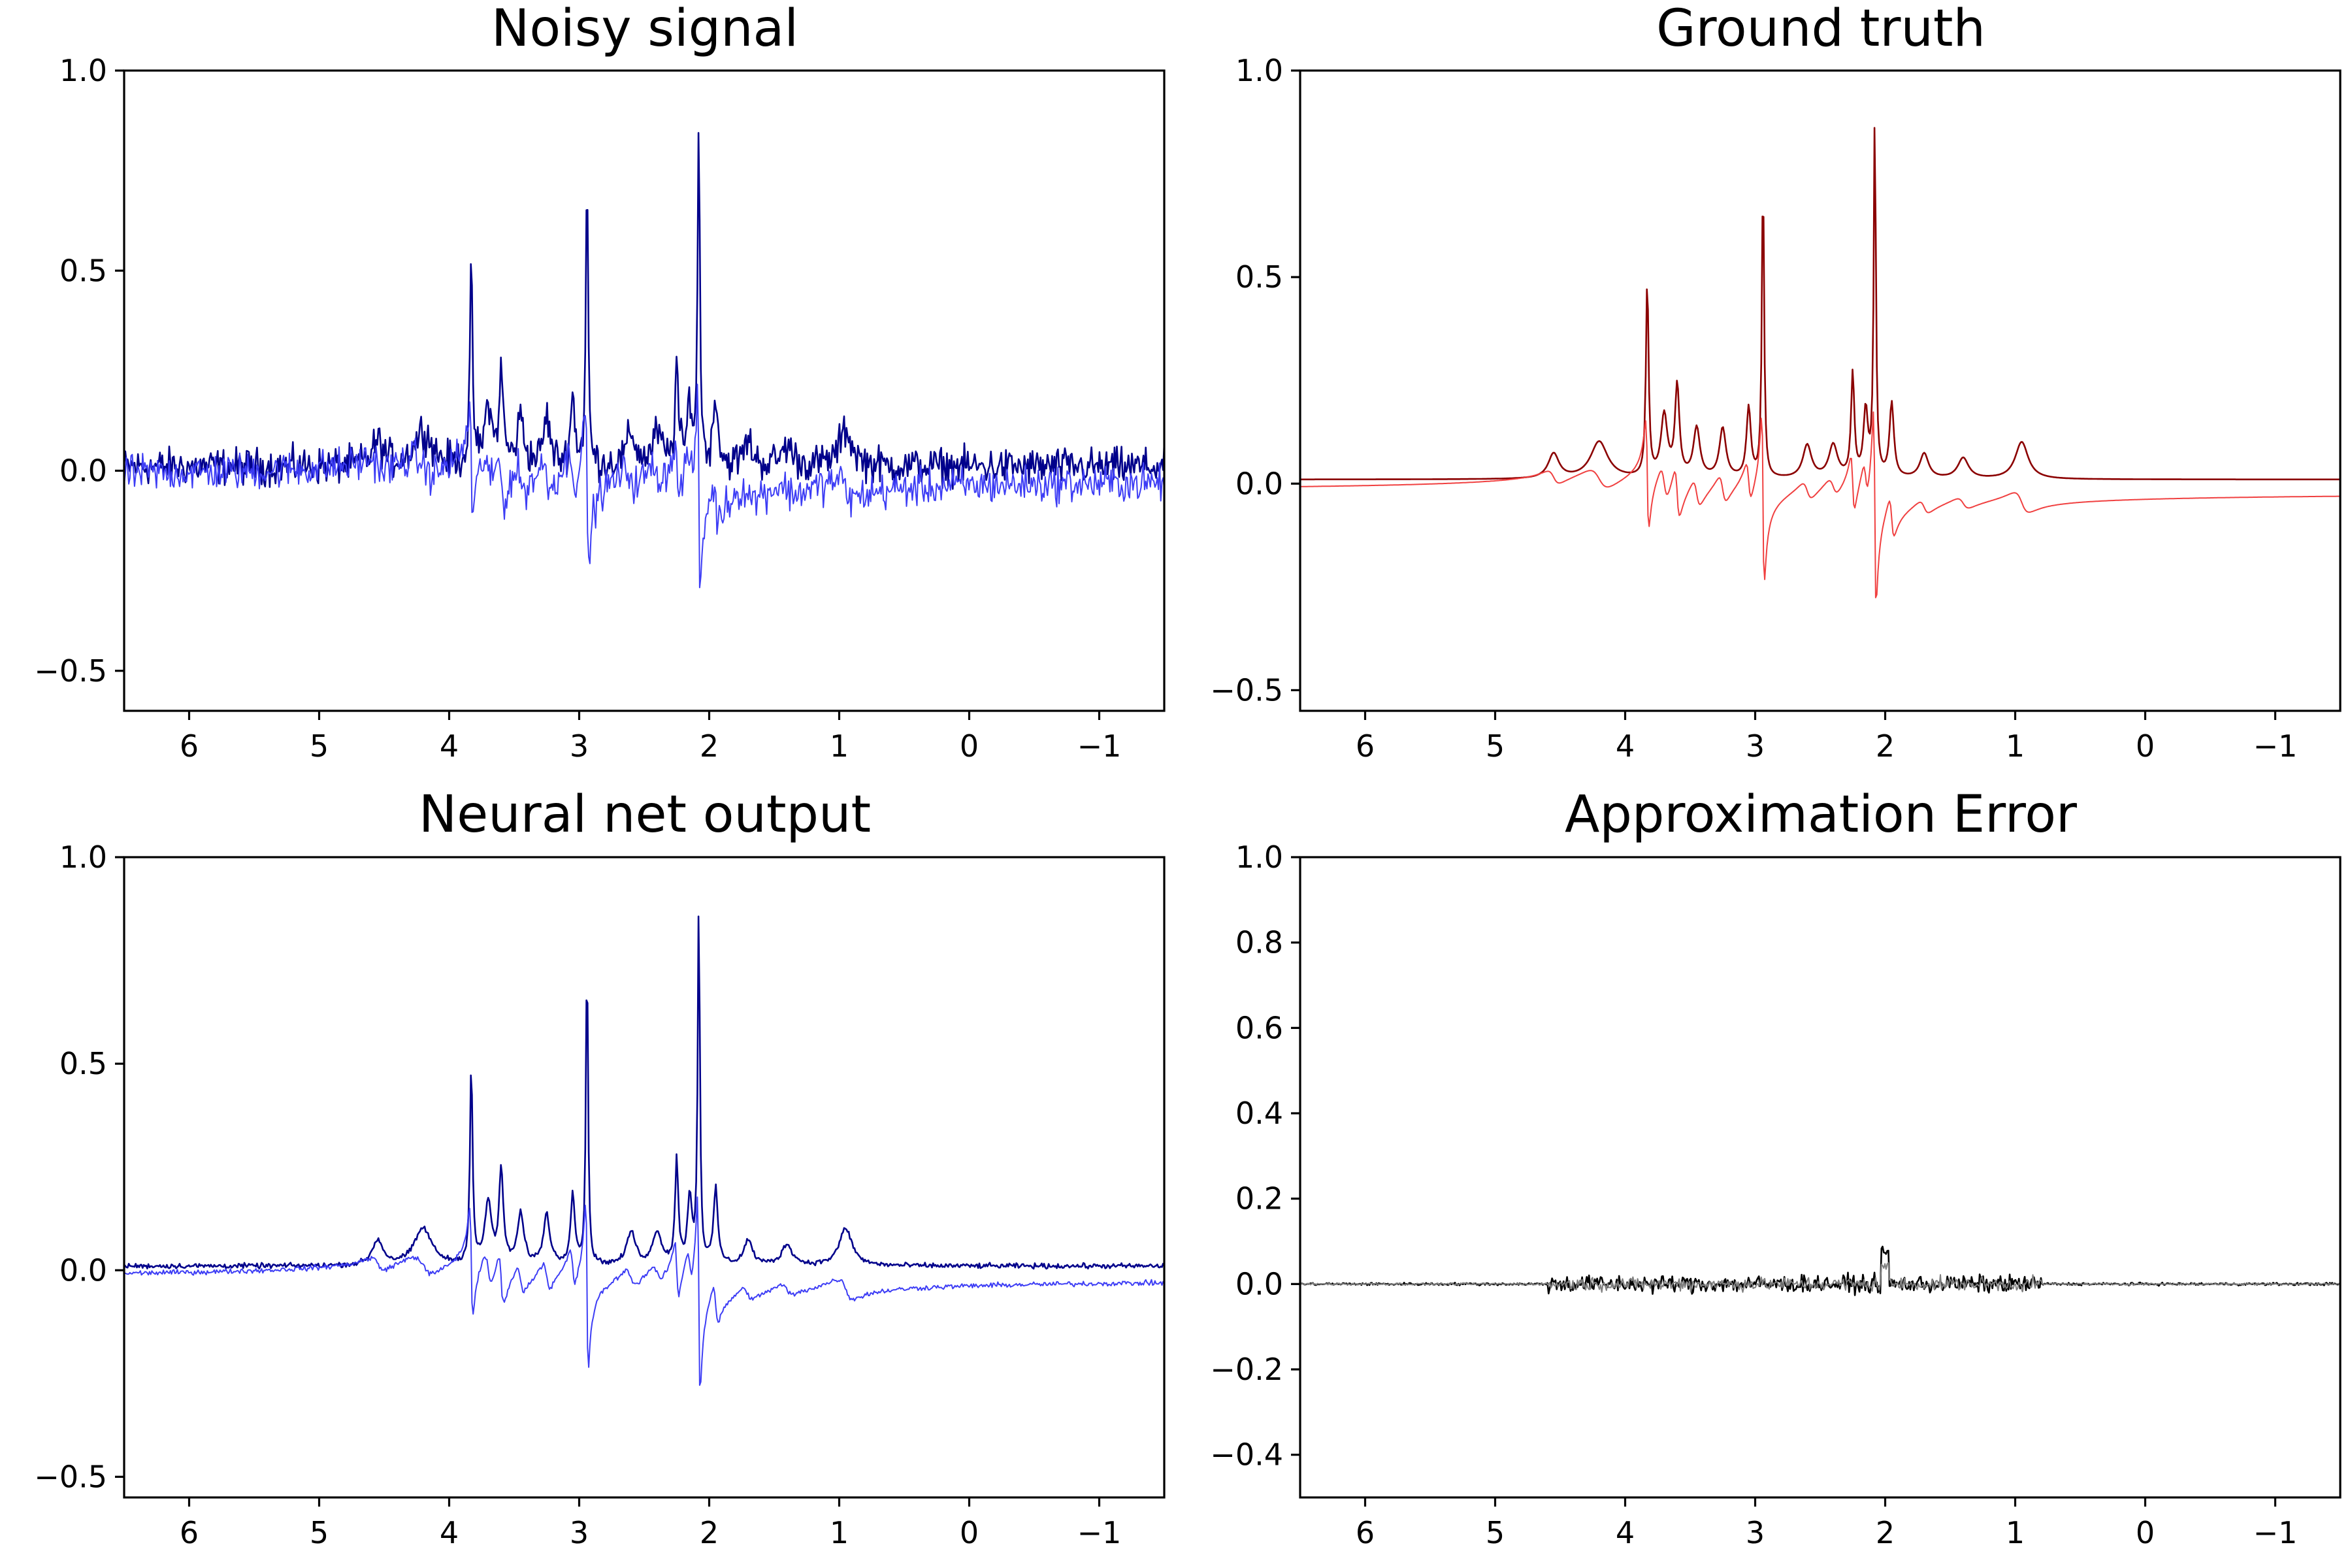 This screenshot has height=1568, width=2352. I want to click on y-tick-label: 0.8, so click(1259, 942).